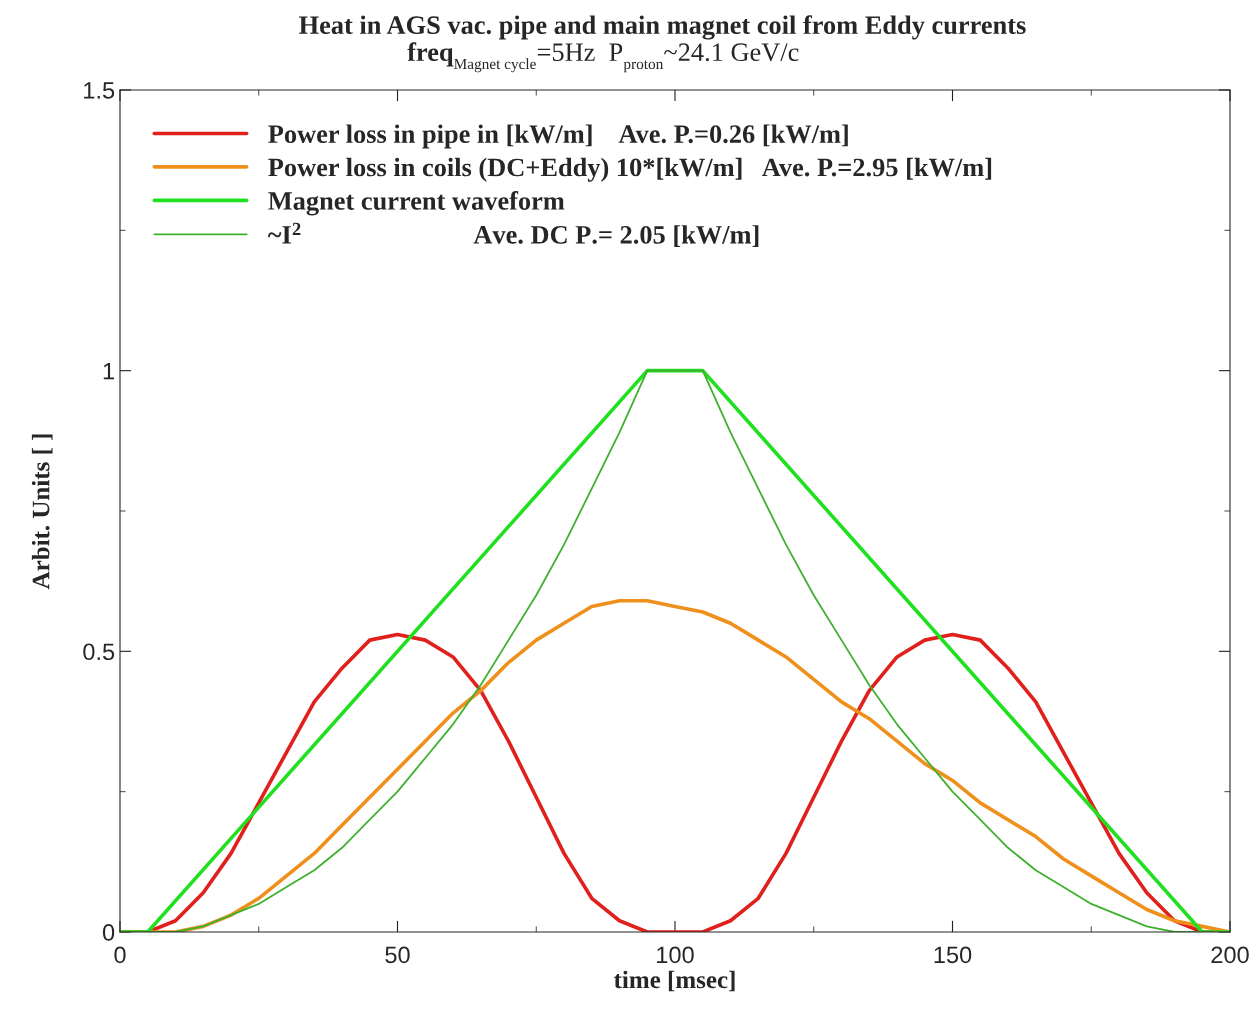 This screenshot has width=1257, height=1014. What do you see at coordinates (674, 981) in the screenshot?
I see `x-axis-title: time [msec]` at bounding box center [674, 981].